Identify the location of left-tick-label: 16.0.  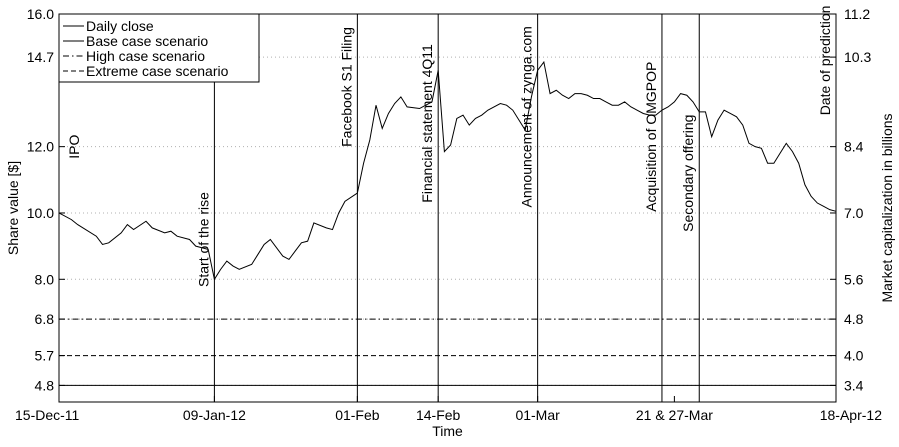
(40, 14).